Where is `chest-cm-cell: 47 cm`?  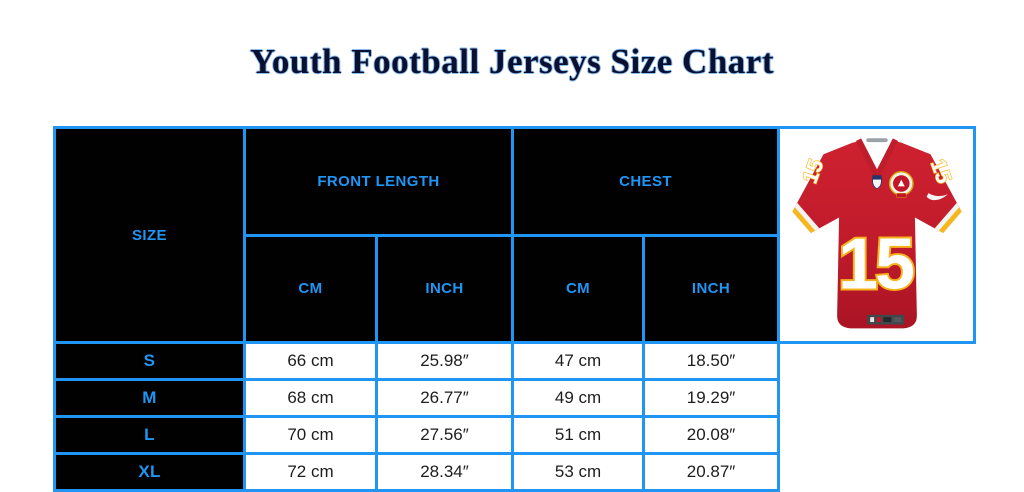
chest-cm-cell: 47 cm is located at coordinates (578, 361).